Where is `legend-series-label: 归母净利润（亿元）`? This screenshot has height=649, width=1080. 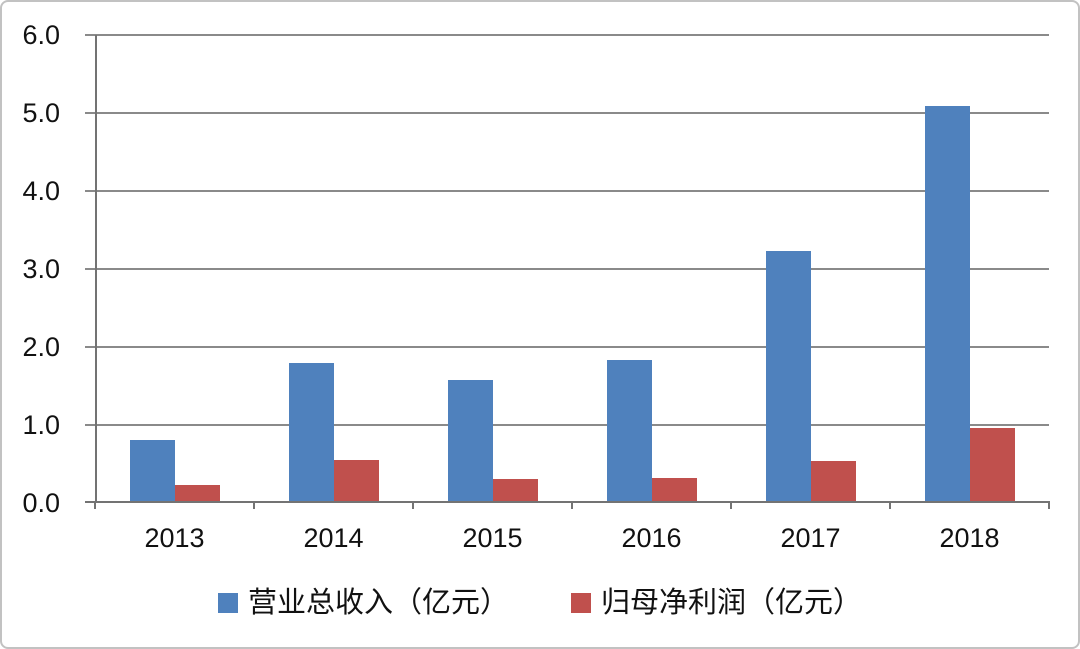 legend-series-label: 归母净利润（亿元） is located at coordinates (732, 603).